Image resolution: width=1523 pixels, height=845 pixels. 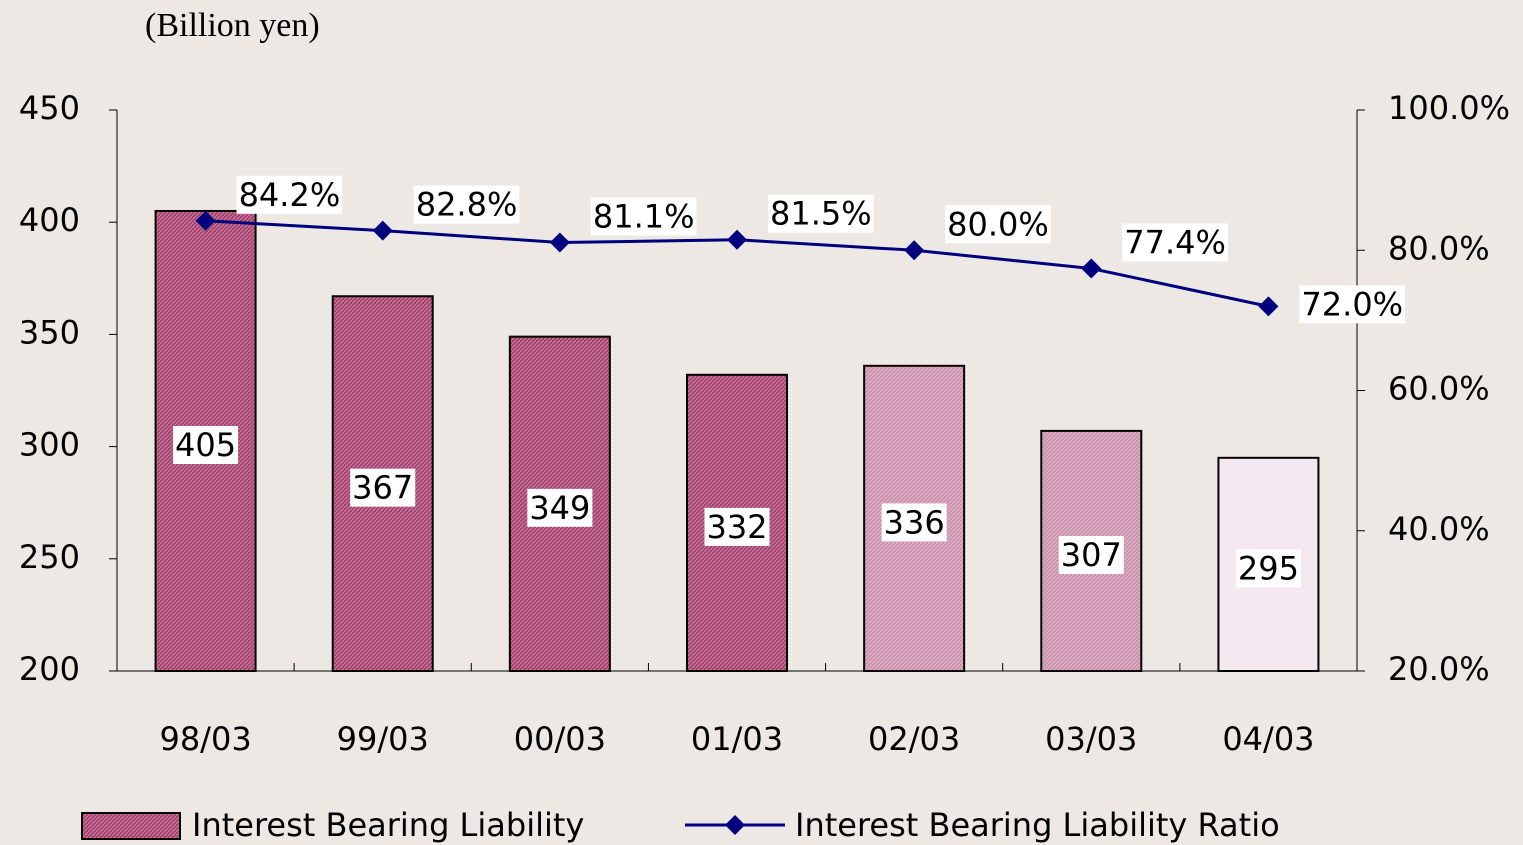 What do you see at coordinates (49, 557) in the screenshot?
I see `y-tick-label: 250` at bounding box center [49, 557].